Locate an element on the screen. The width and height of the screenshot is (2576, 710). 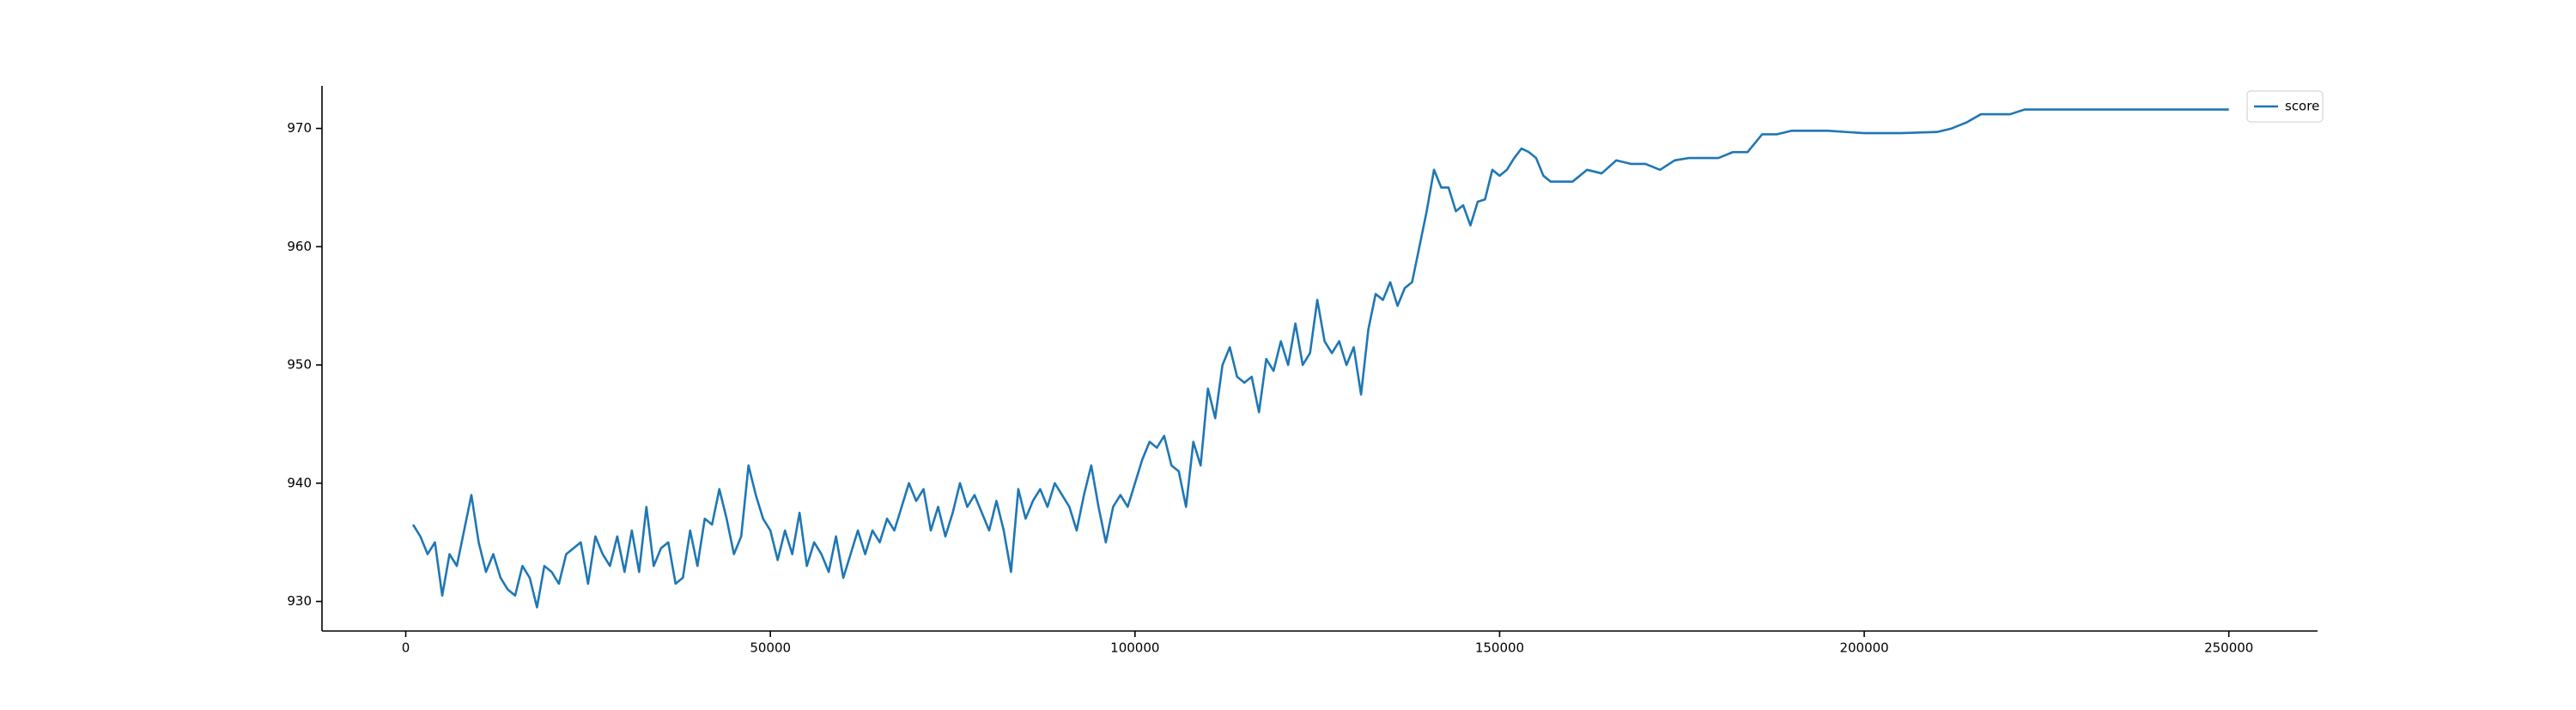
x-tick-label: 100000 is located at coordinates (1134, 648).